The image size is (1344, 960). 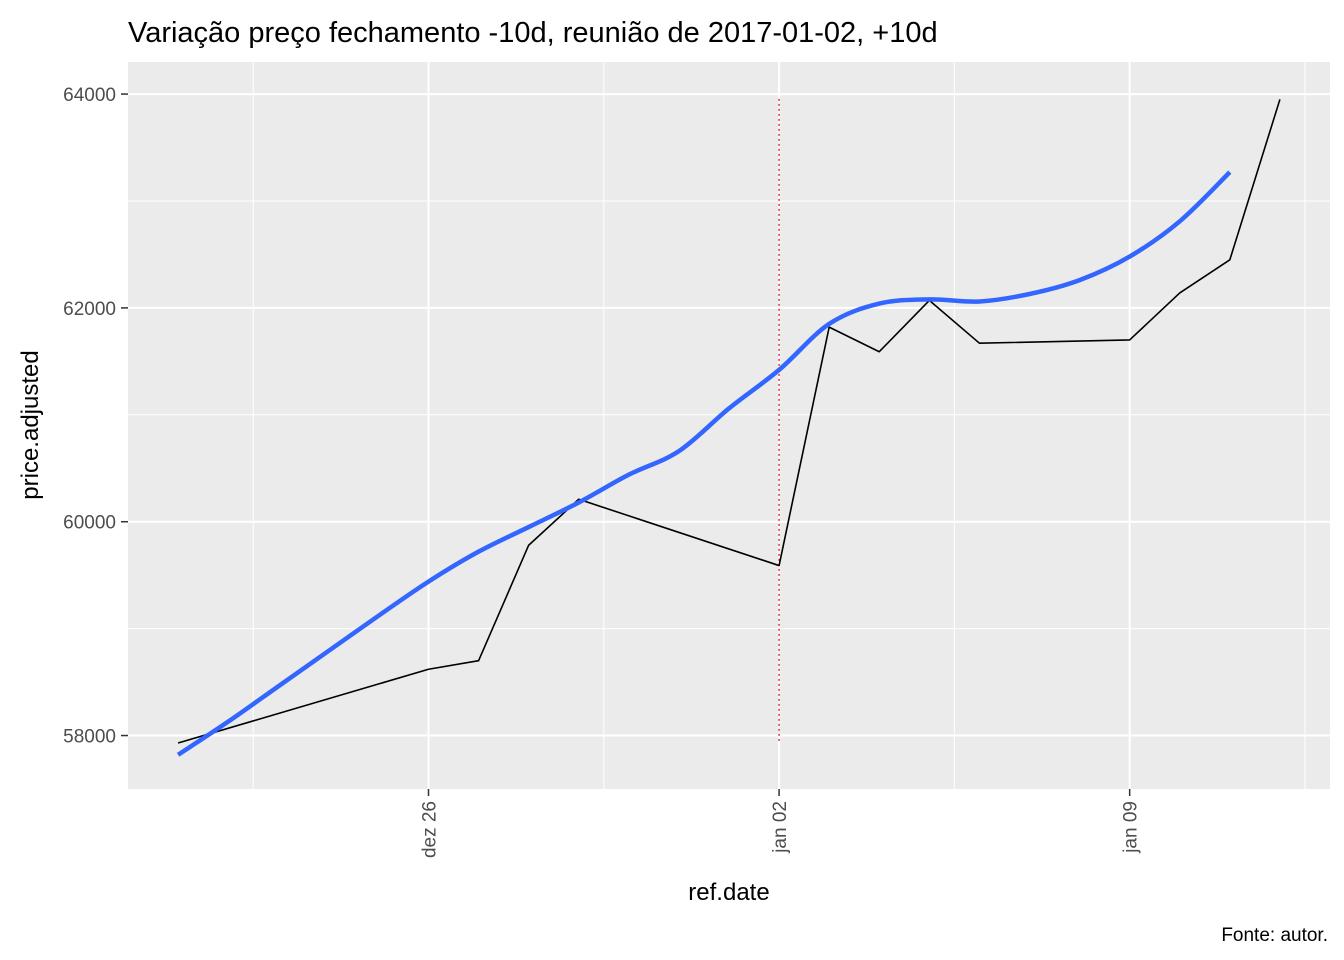 What do you see at coordinates (95, 416) in the screenshot?
I see `y-axis: 58000 60000 62000 64000` at bounding box center [95, 416].